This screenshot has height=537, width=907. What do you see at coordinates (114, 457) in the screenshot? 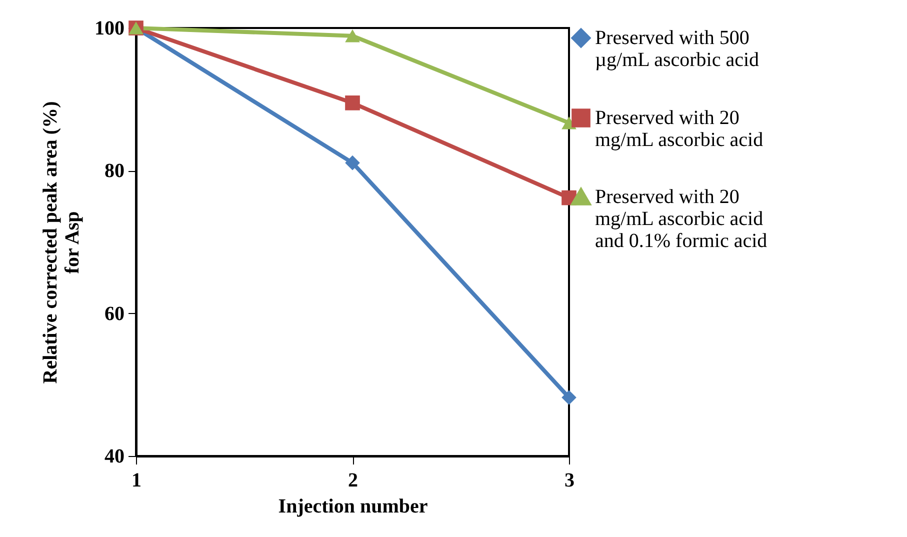
I see `y-tick-label: 40` at bounding box center [114, 457].